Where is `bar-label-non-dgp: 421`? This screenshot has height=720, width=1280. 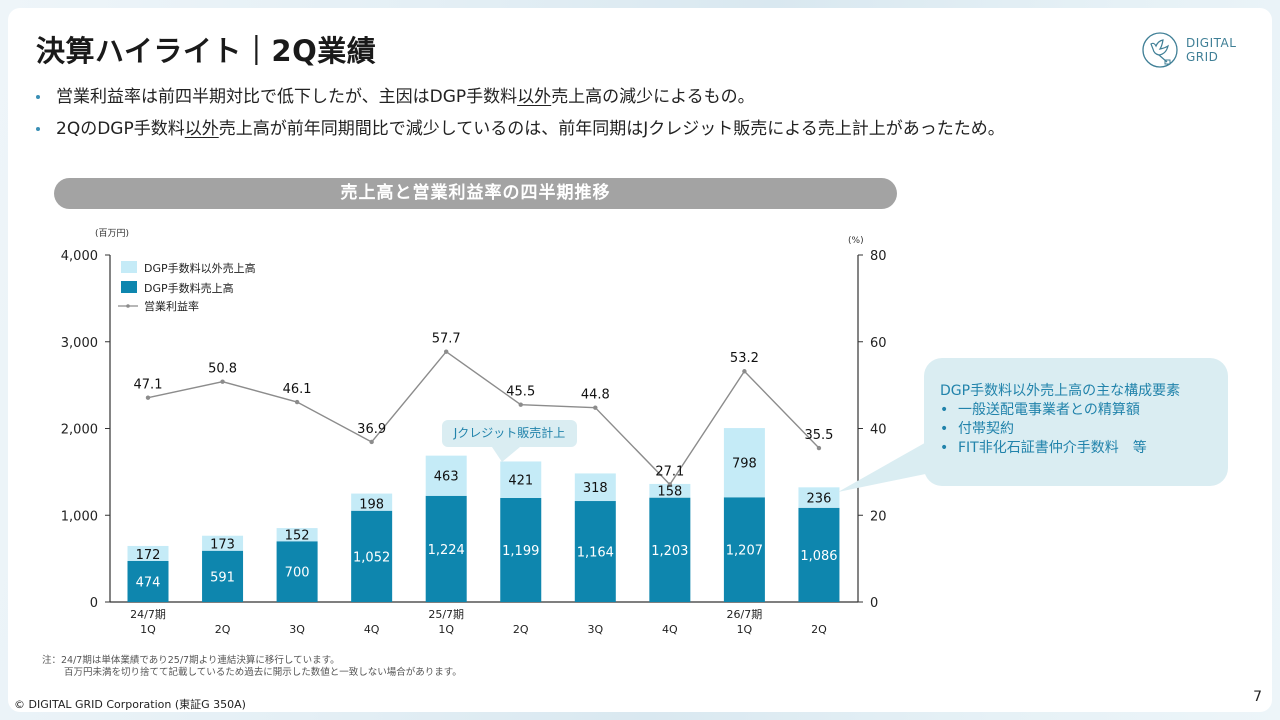
bar-label-non-dgp: 421 is located at coordinates (520, 481).